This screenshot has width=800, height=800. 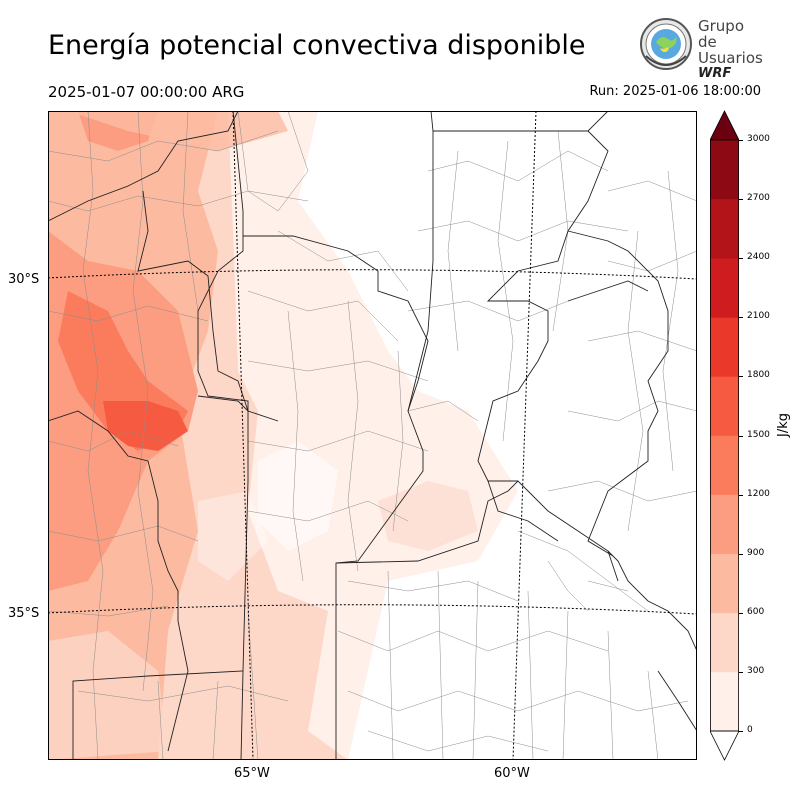 What do you see at coordinates (724, 125) in the screenshot?
I see `colorbar-extend-max` at bounding box center [724, 125].